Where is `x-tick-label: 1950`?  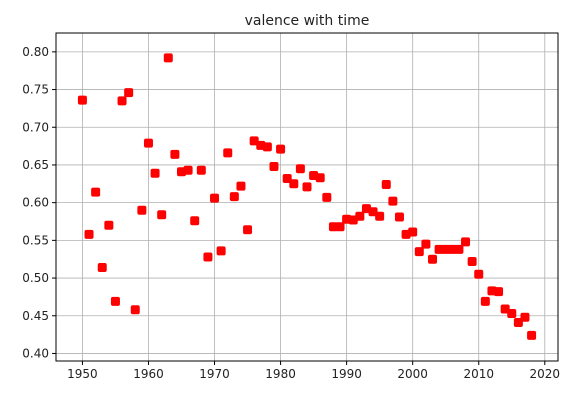
x-tick-label: 1950 is located at coordinates (82, 374).